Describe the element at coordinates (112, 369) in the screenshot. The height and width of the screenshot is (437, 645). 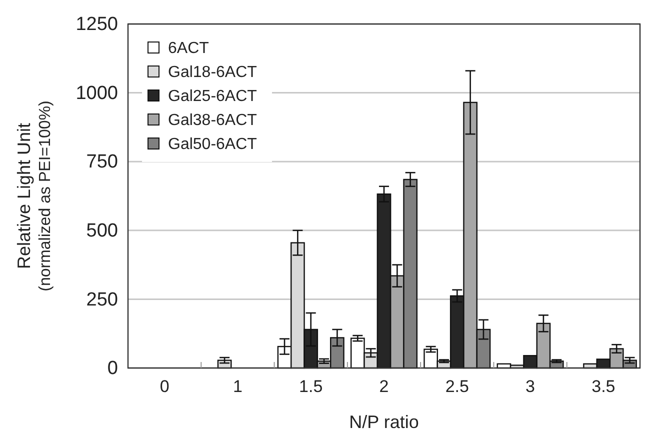
I see `y-tick-label: 0` at that location.